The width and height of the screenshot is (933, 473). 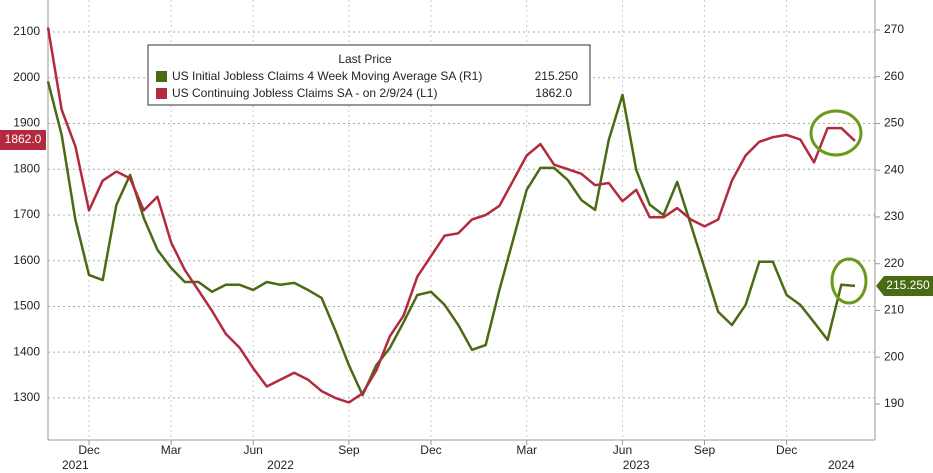 I want to click on y2-tick-label: 190, so click(x=894, y=403).